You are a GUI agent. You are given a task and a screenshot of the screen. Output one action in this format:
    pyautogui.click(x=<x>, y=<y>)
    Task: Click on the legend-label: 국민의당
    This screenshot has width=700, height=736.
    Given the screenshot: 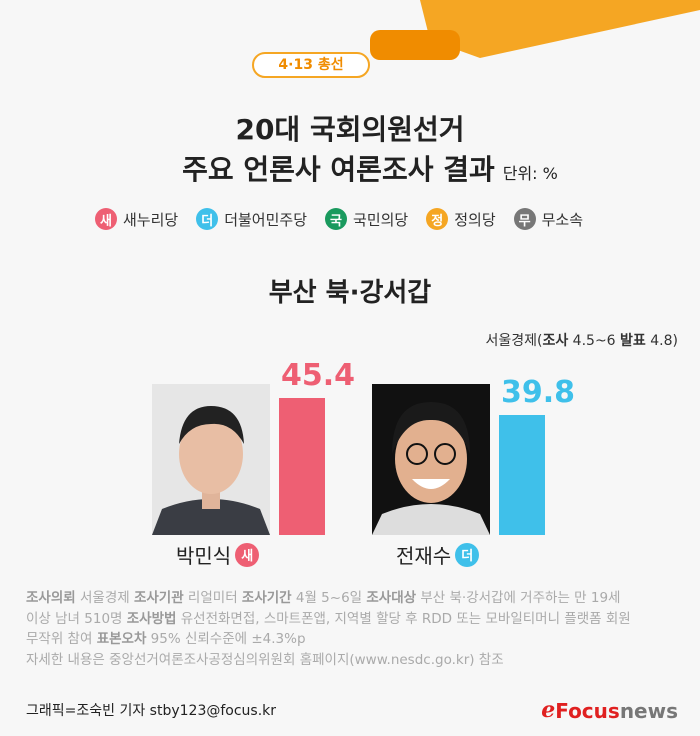 What is the action you would take?
    pyautogui.click(x=381, y=219)
    